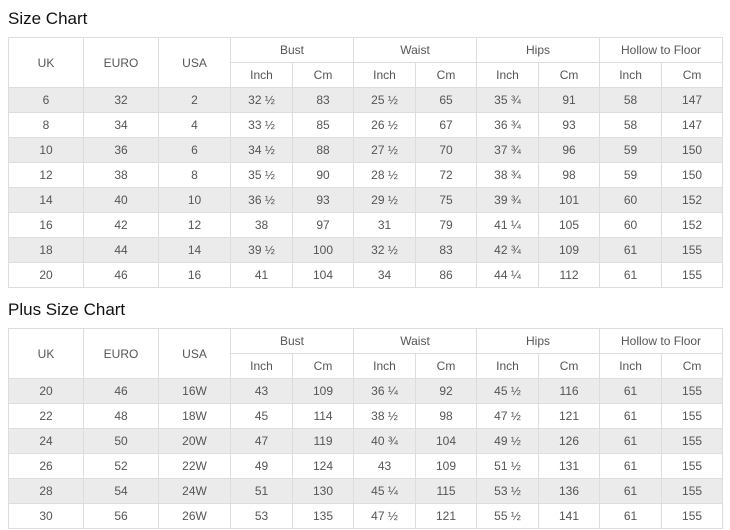  What do you see at coordinates (385, 416) in the screenshot?
I see `table-cell: 38 ½` at bounding box center [385, 416].